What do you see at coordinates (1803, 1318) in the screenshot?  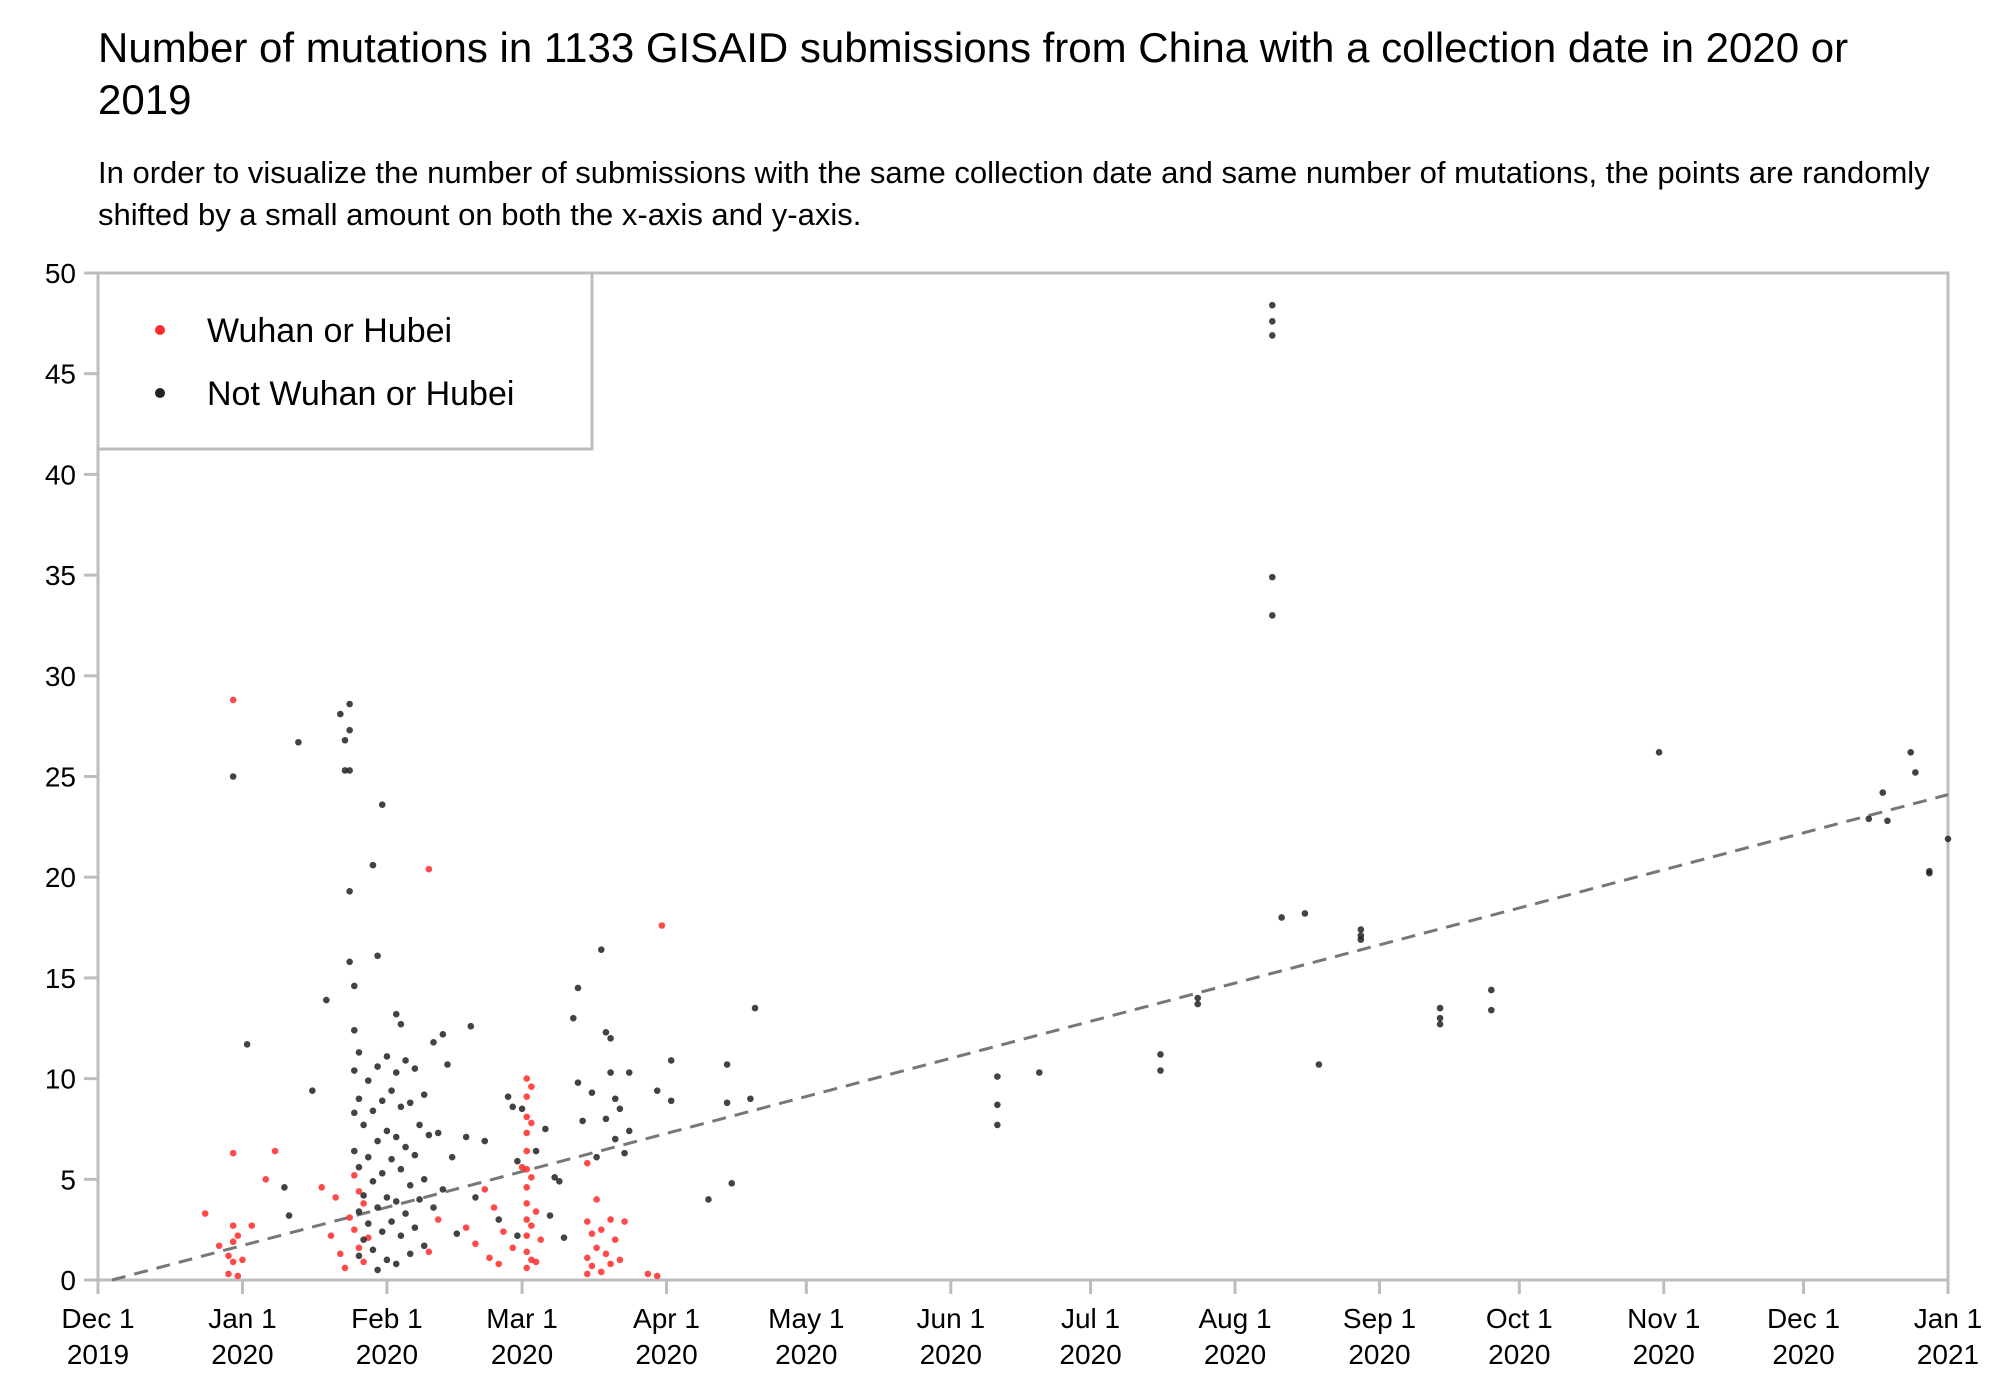 I see `x-tick-label: Dec 1` at bounding box center [1803, 1318].